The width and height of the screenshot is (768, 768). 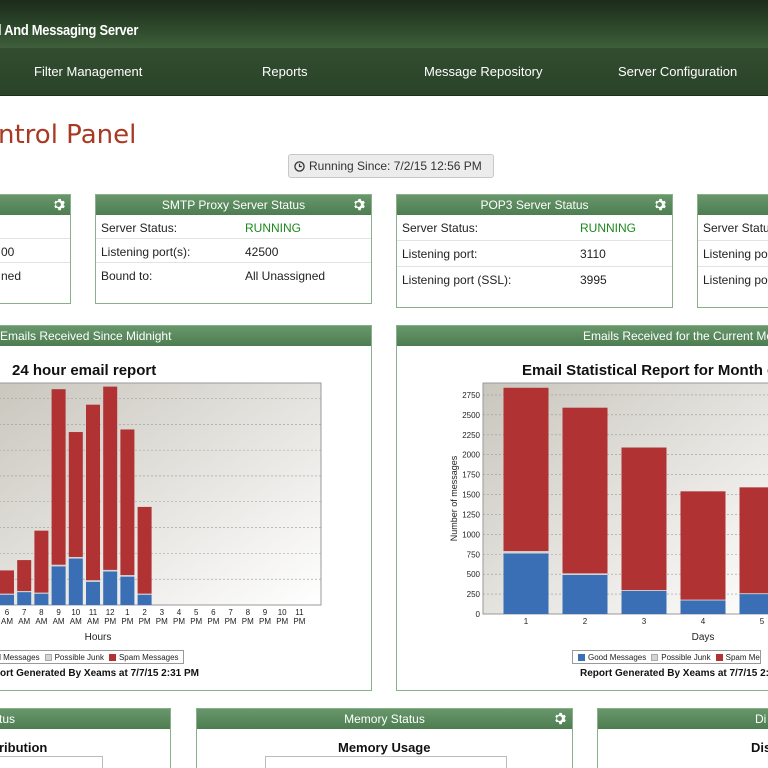 I want to click on bottom-left-panel: tus ribution, so click(x=85, y=738).